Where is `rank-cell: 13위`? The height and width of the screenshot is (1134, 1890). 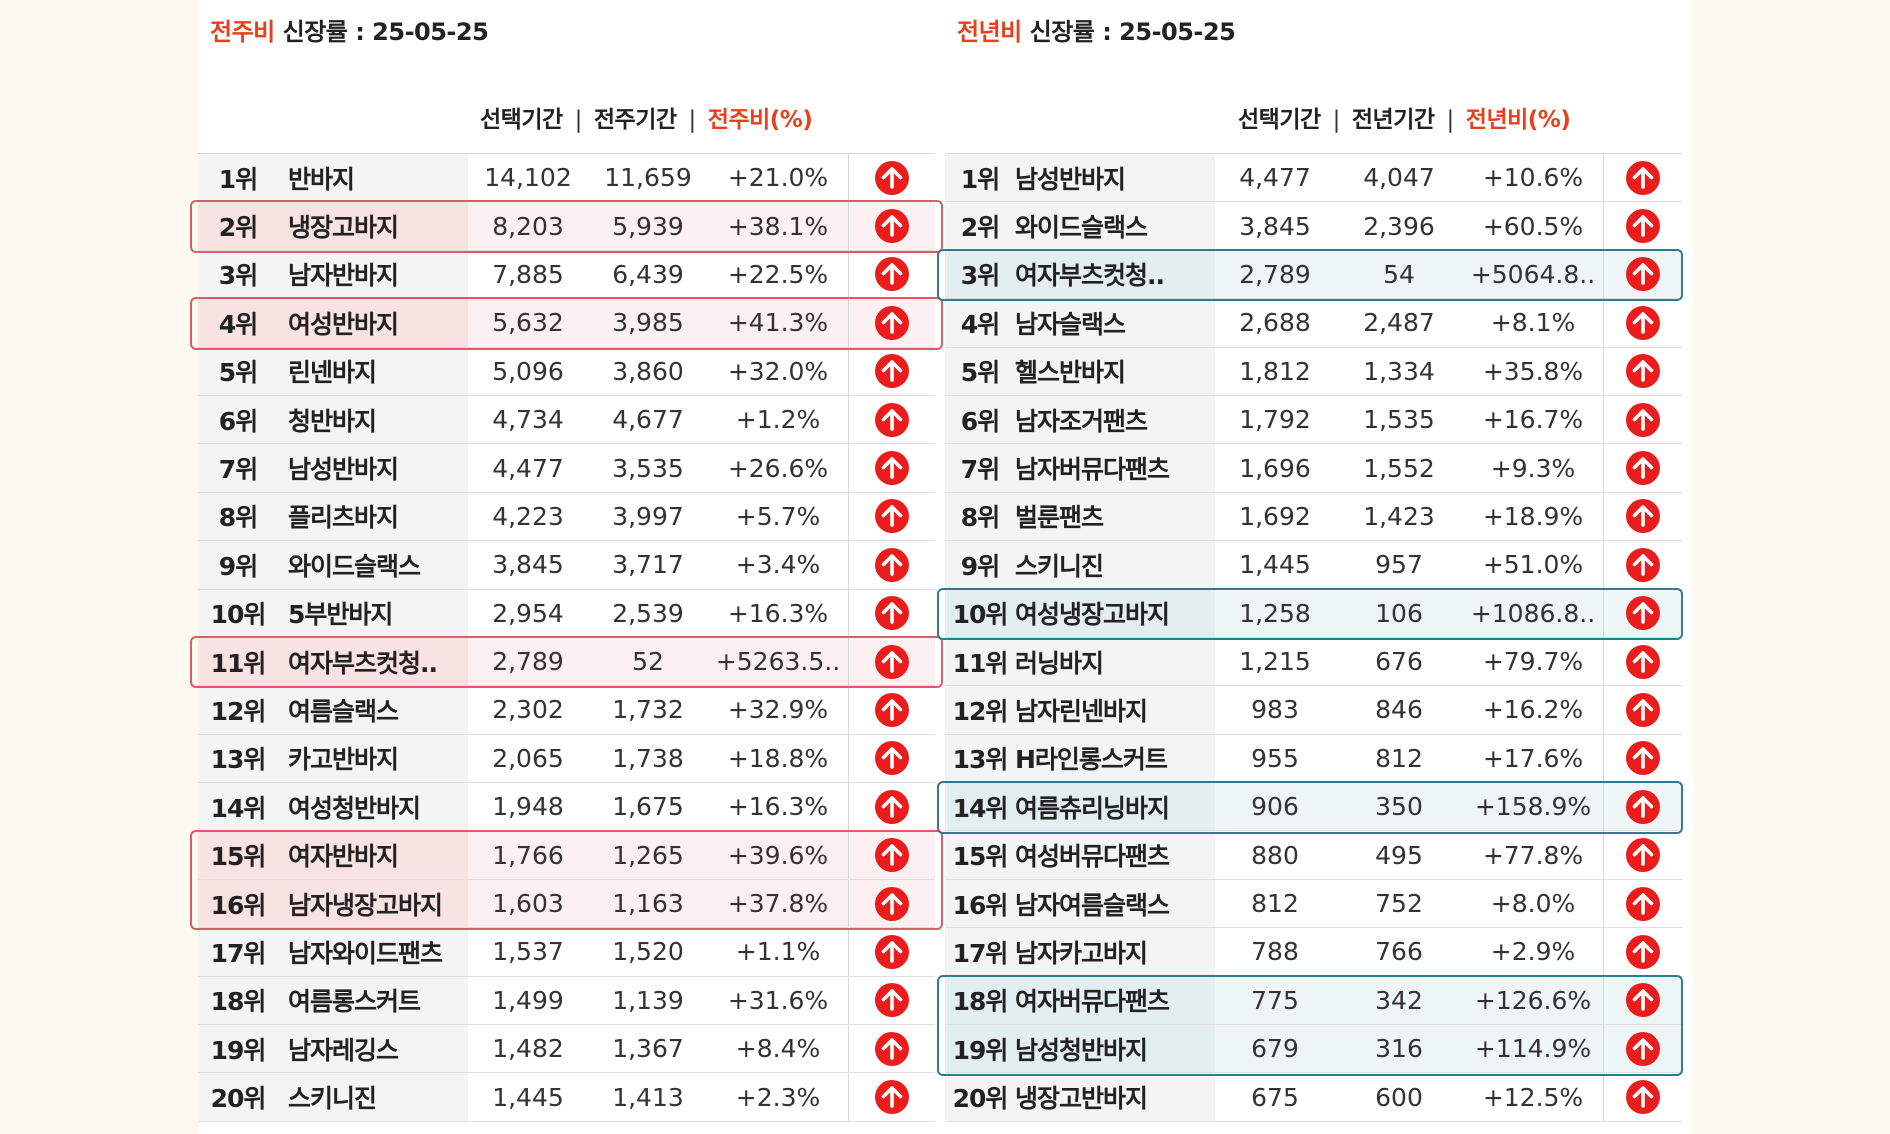
rank-cell: 13위 is located at coordinates (980, 758).